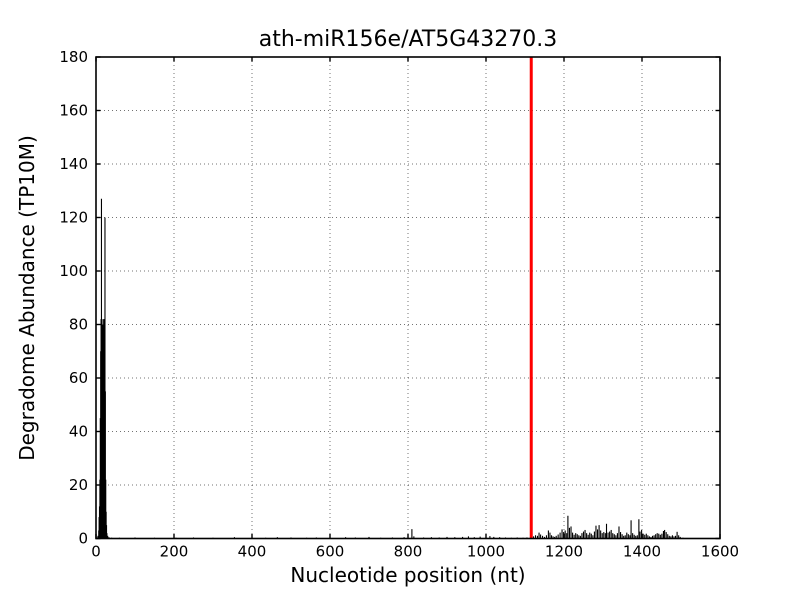 This screenshot has width=800, height=600. What do you see at coordinates (78, 378) in the screenshot?
I see `y-tick-label: 60` at bounding box center [78, 378].